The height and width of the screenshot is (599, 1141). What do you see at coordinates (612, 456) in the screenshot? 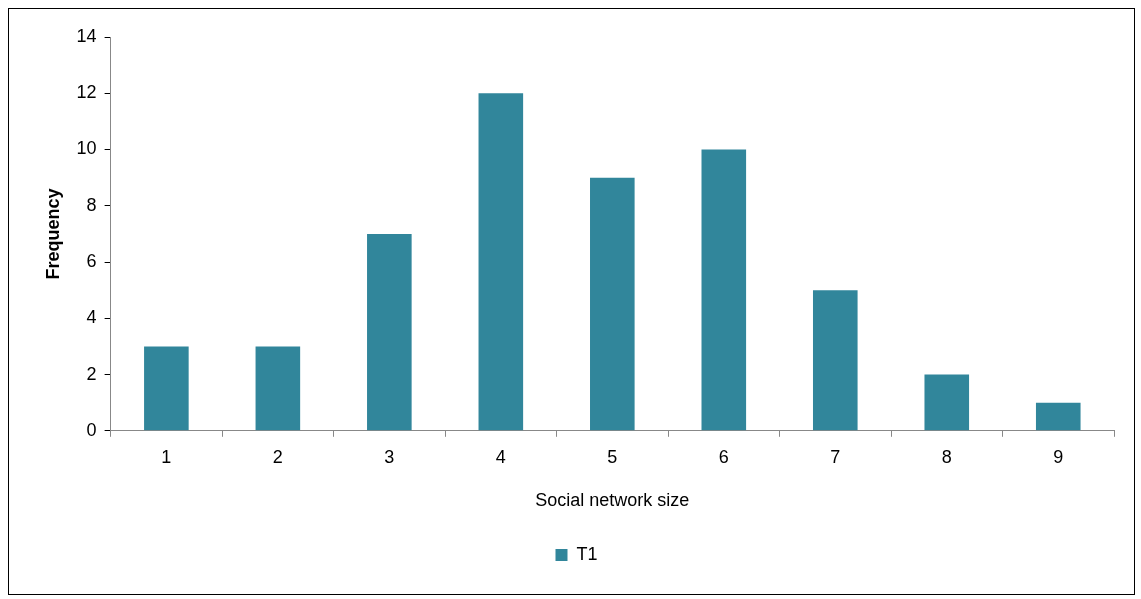
I see `x-tick-label: 5` at bounding box center [612, 456].